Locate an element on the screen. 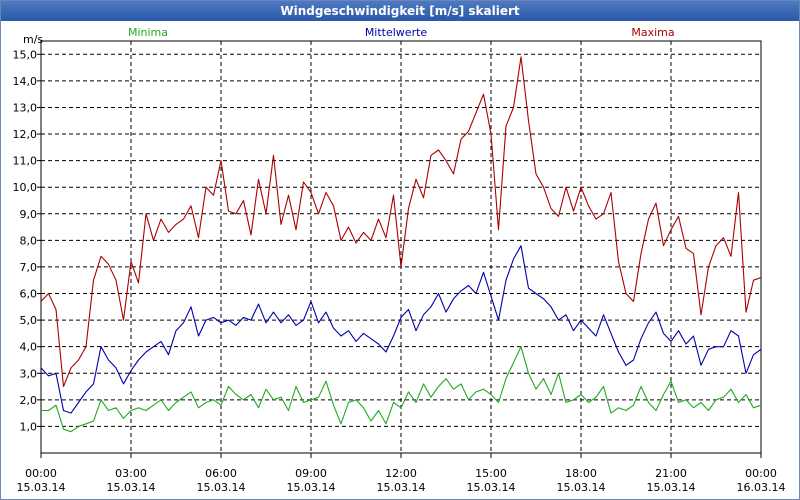 Image resolution: width=800 pixels, height=500 pixels. legend-minima: Minima is located at coordinates (148, 32).